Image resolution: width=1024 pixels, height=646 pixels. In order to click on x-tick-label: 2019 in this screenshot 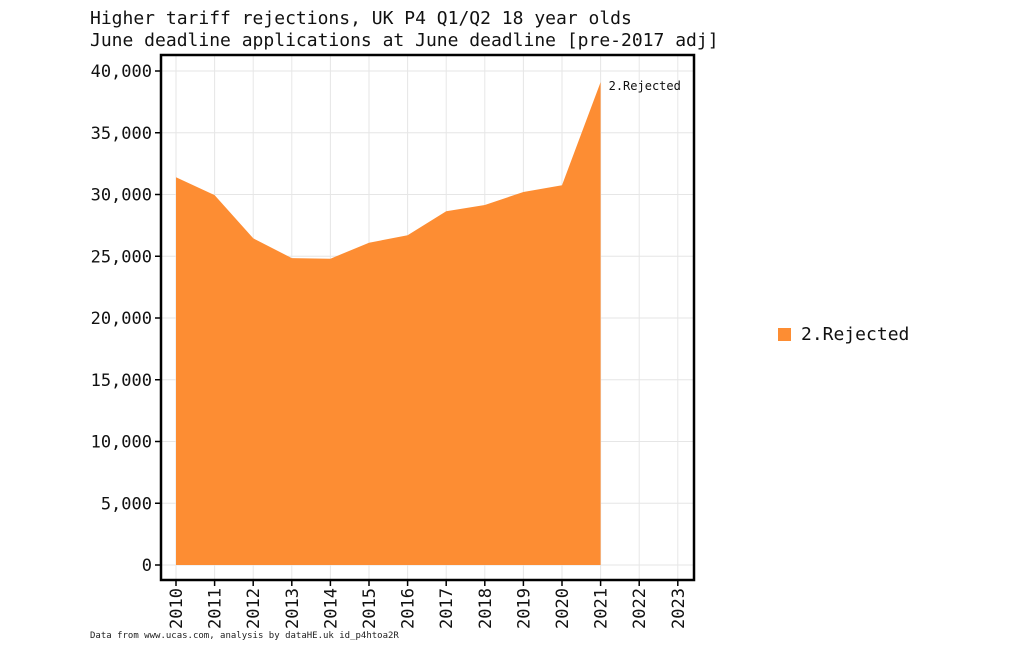, I will do `click(524, 608)`.